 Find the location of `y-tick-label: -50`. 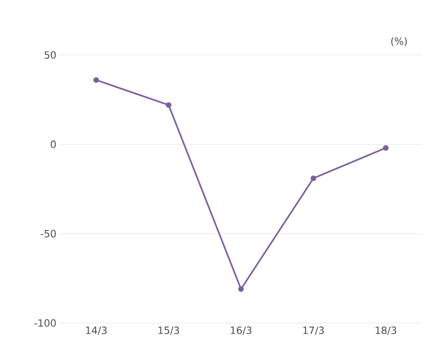

y-tick-label: -50 is located at coordinates (48, 234).